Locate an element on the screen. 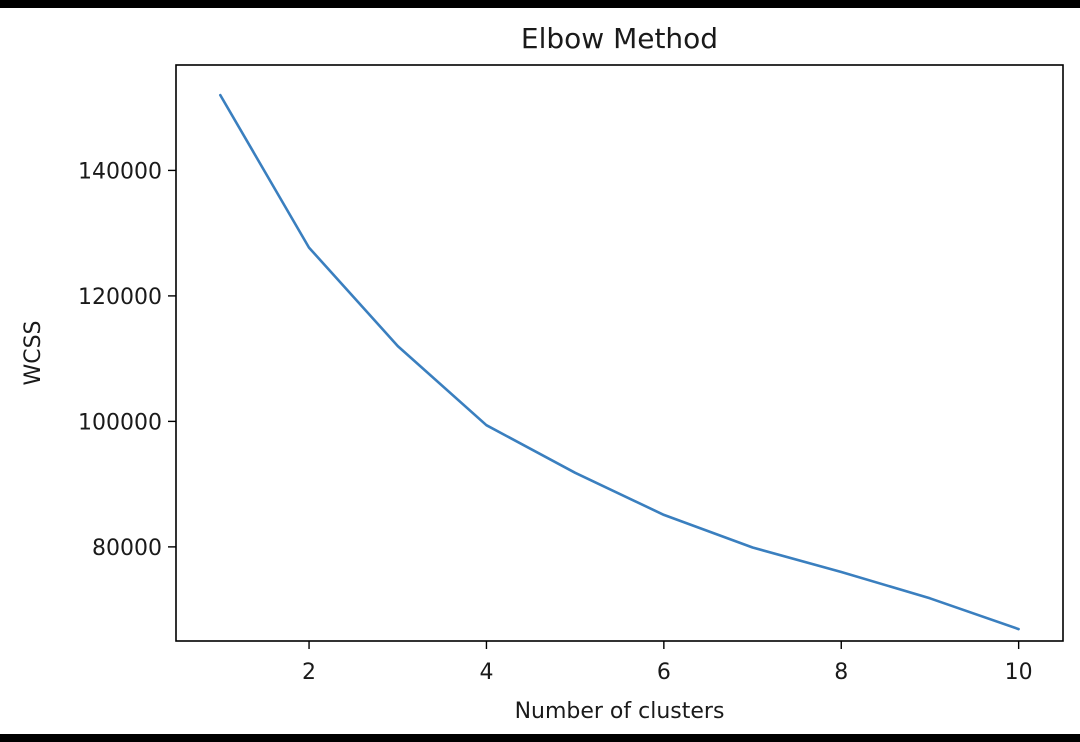 Image resolution: width=1080 pixels, height=742 pixels. x-tick-label: 4 is located at coordinates (486, 672).